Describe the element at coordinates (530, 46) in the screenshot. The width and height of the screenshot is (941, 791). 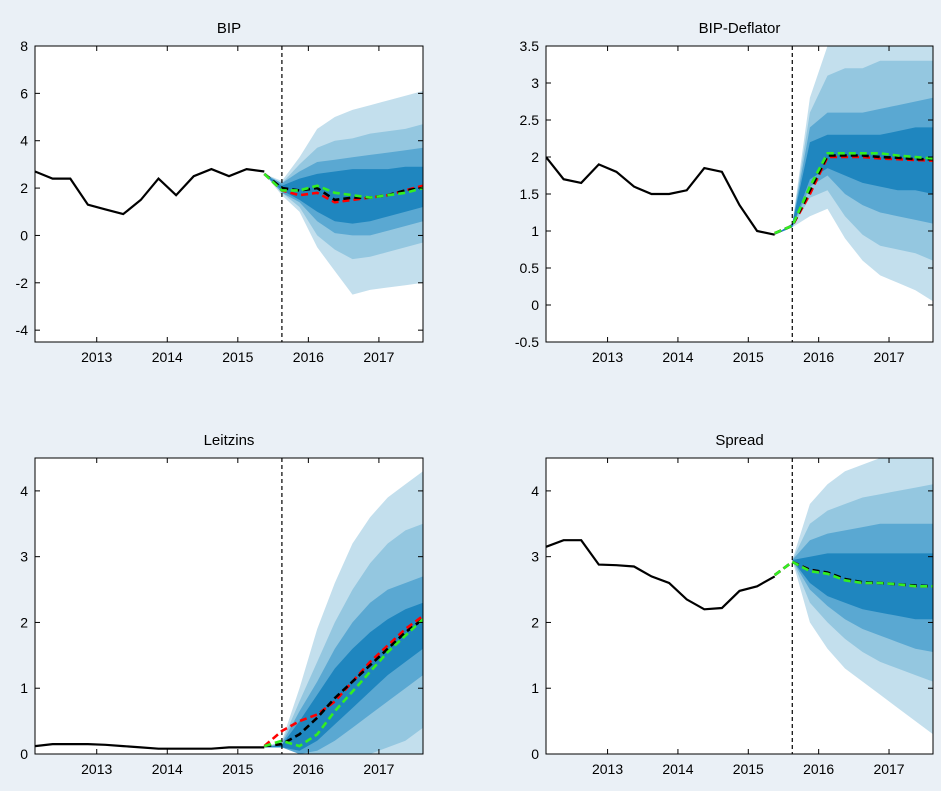
I see `y-tick-label: 3.5` at that location.